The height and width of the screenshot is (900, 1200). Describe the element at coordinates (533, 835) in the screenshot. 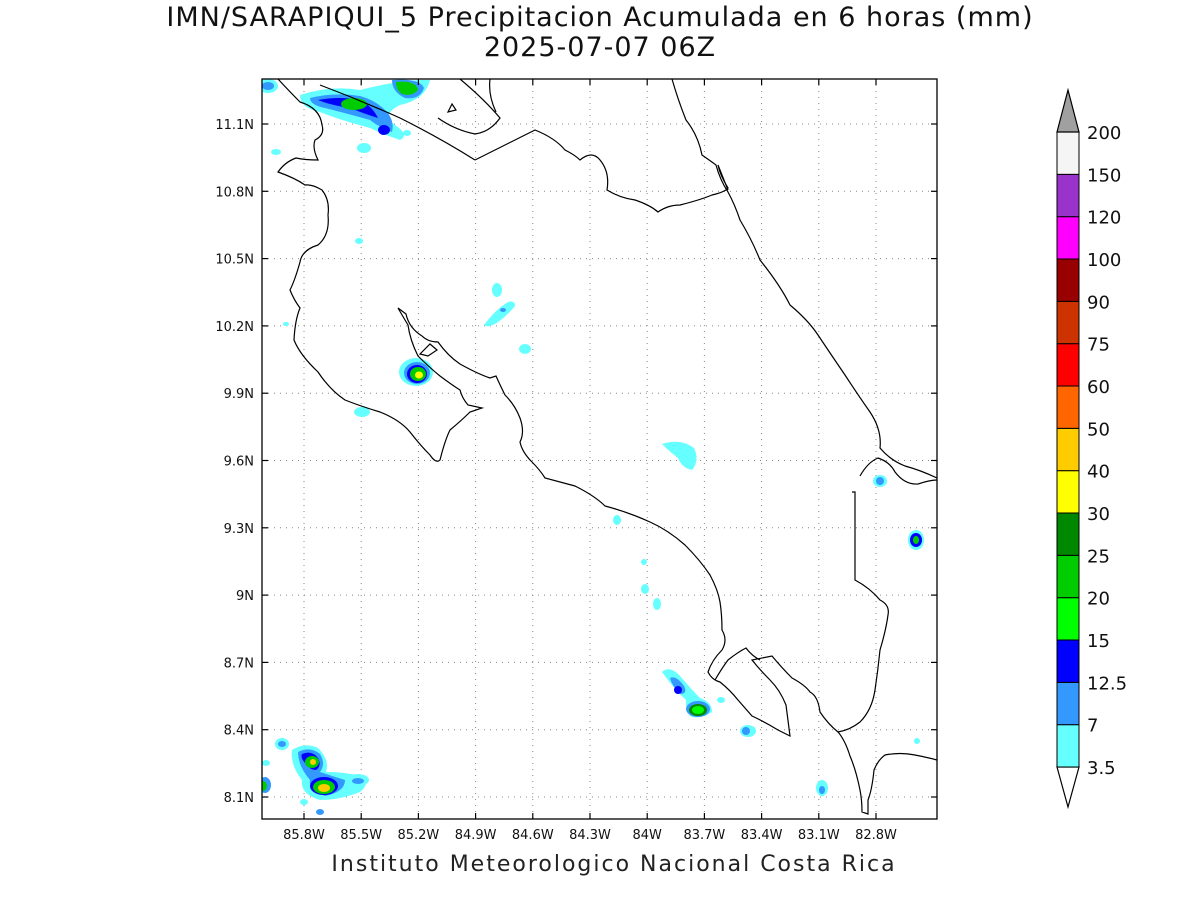

I see `lon-tick-label: 84.6W` at that location.